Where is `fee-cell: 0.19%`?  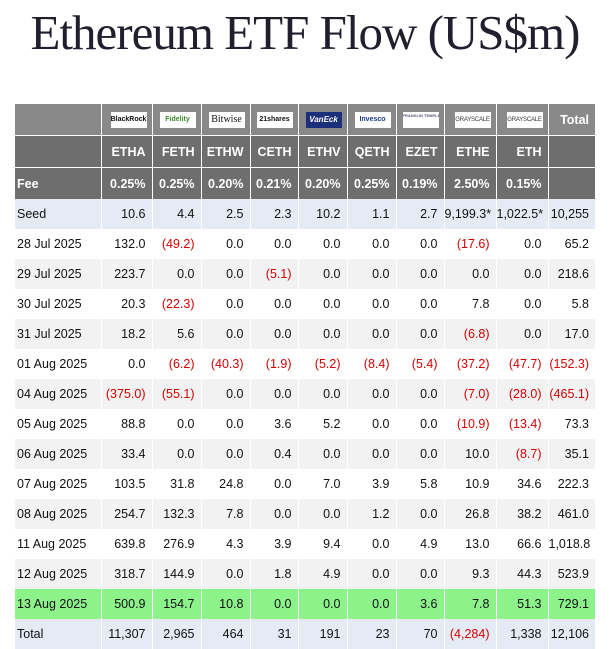 fee-cell: 0.19% is located at coordinates (420, 183).